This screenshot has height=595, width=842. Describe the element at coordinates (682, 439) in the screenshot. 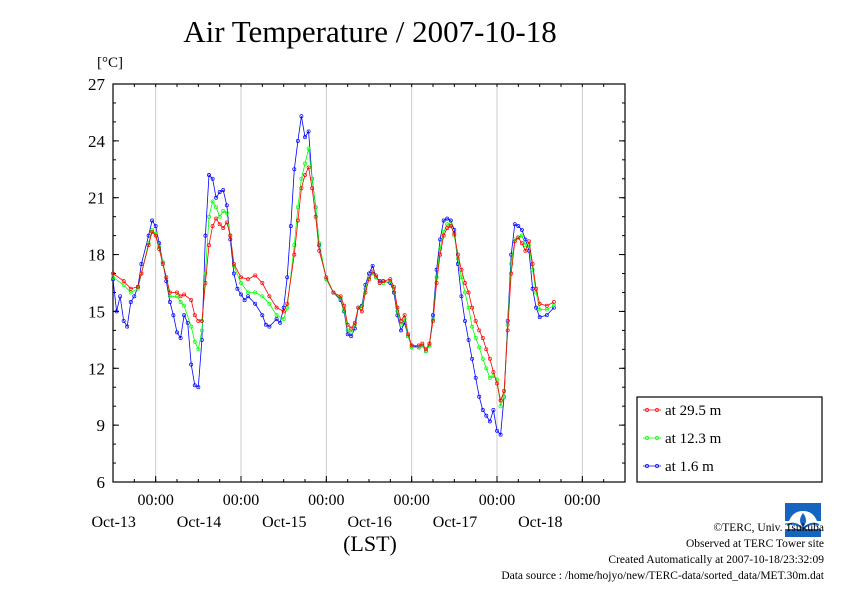

I see `legend-item: at 12.3 m` at that location.